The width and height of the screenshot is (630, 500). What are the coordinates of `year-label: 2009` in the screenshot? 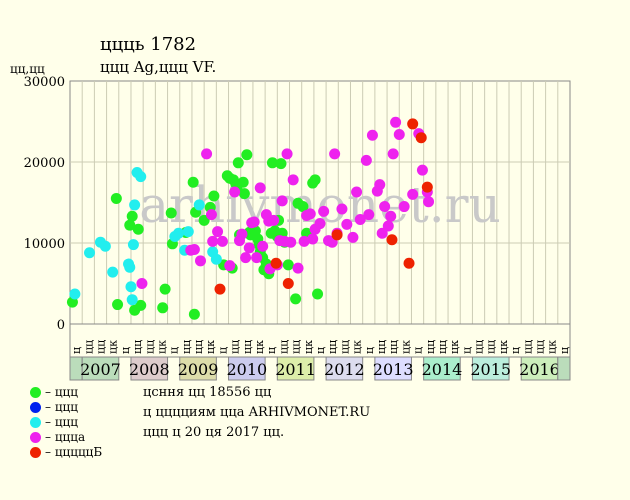 It's located at (198, 369).